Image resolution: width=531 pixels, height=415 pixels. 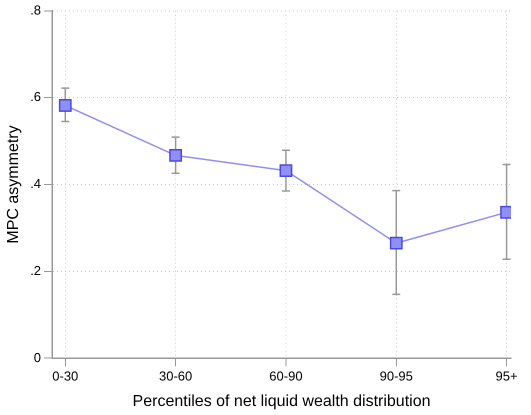 What do you see at coordinates (65, 376) in the screenshot?
I see `x-tick-label: 0-30` at bounding box center [65, 376].